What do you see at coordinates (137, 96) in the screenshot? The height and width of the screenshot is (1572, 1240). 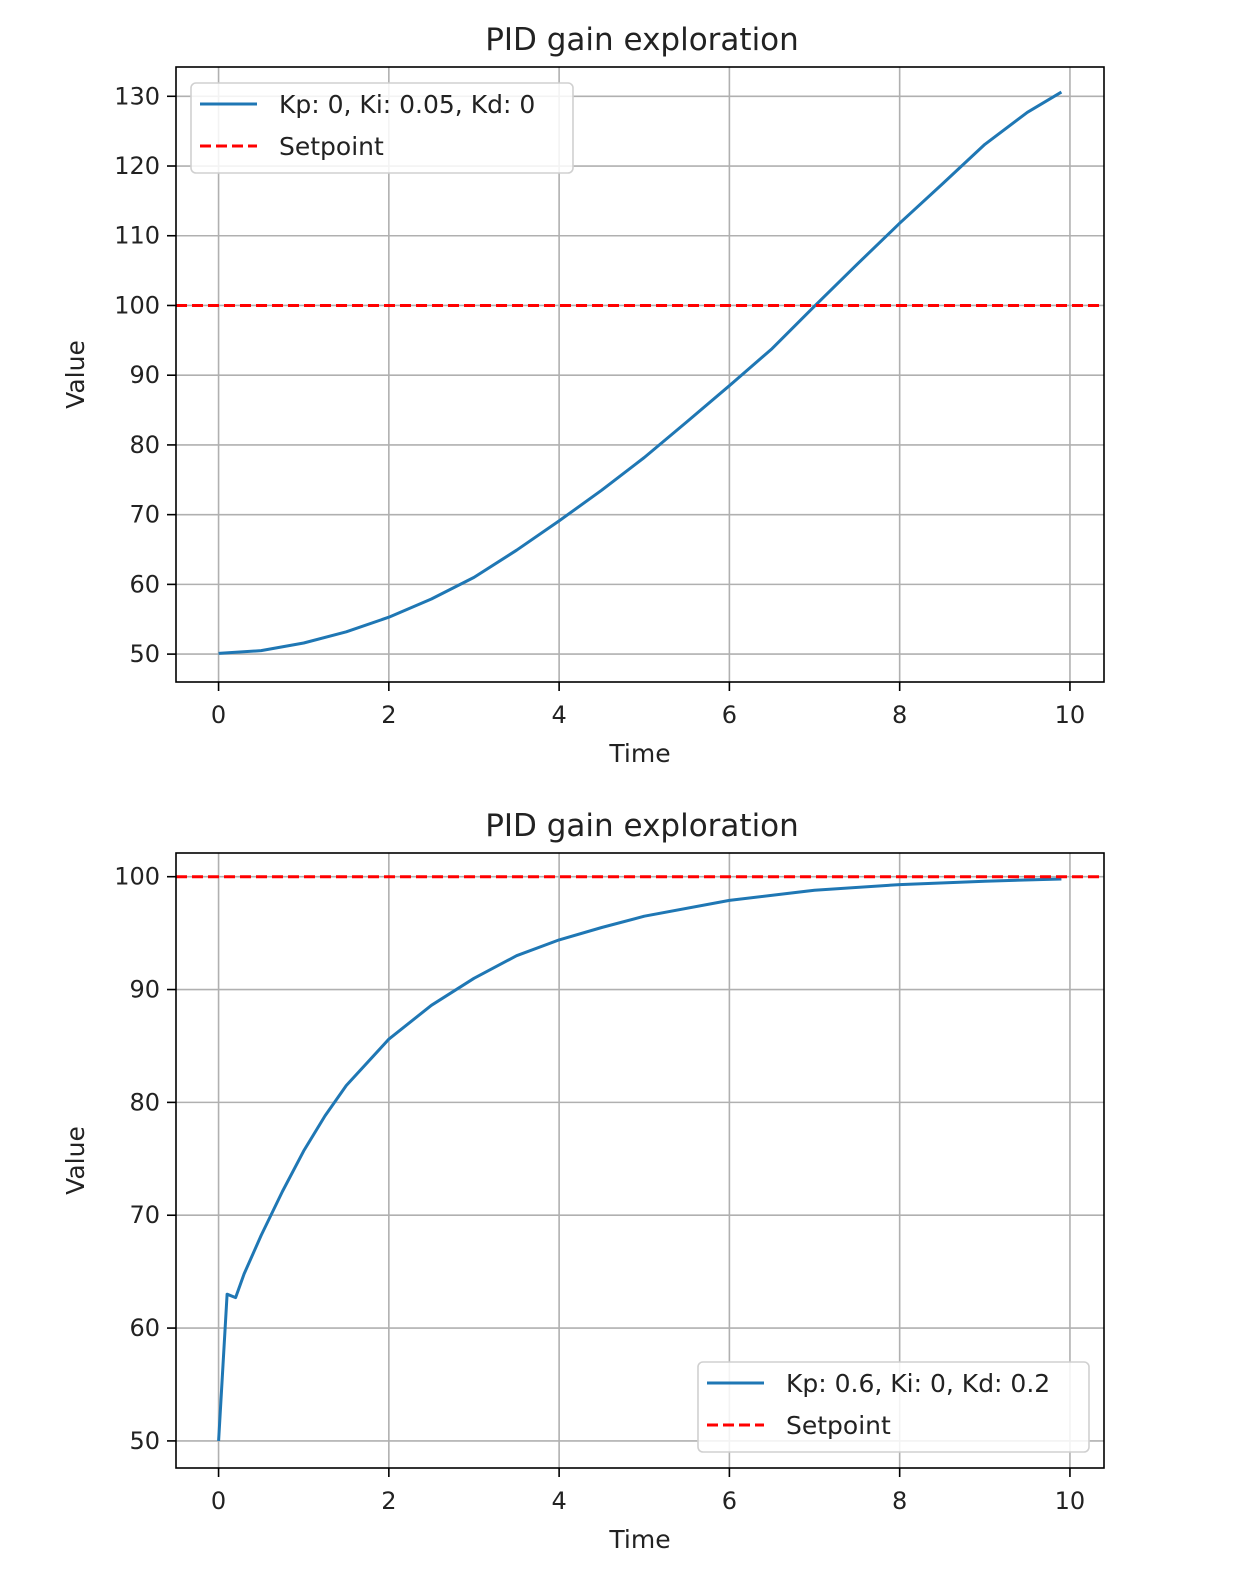 I see `y-tick-label: 130` at bounding box center [137, 96].